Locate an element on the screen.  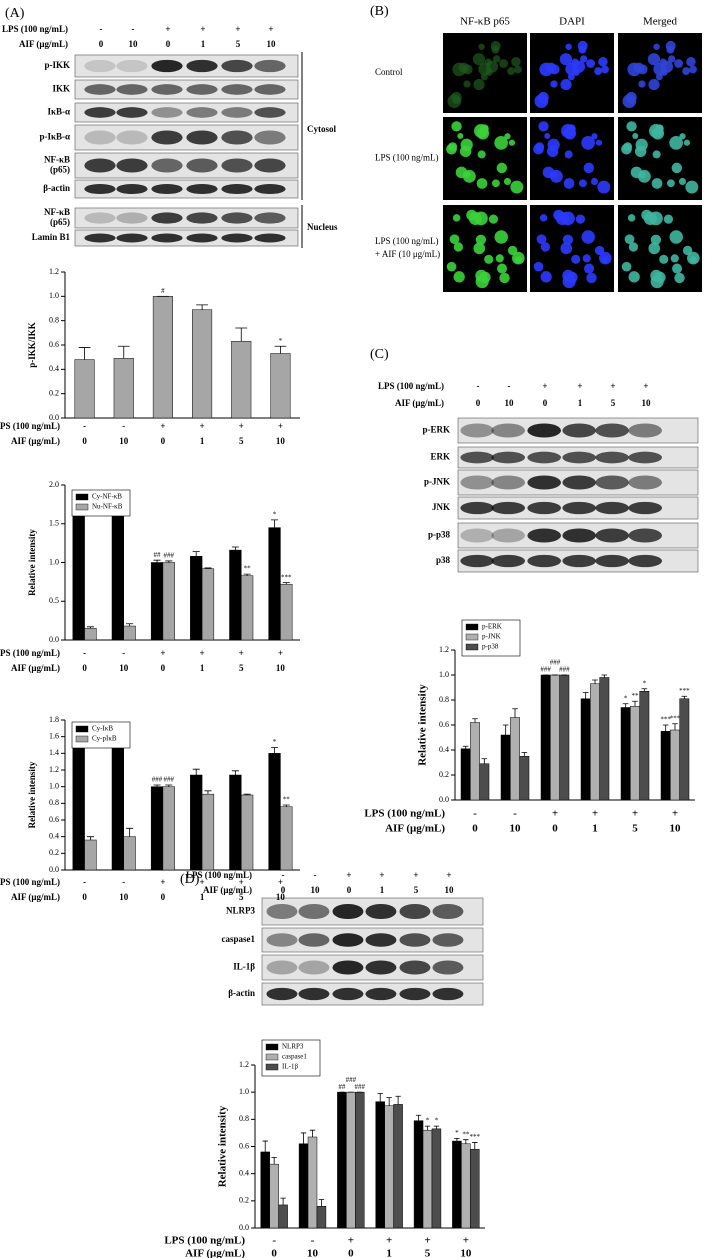
blot-row-label: NF-κB is located at coordinates (57, 212).